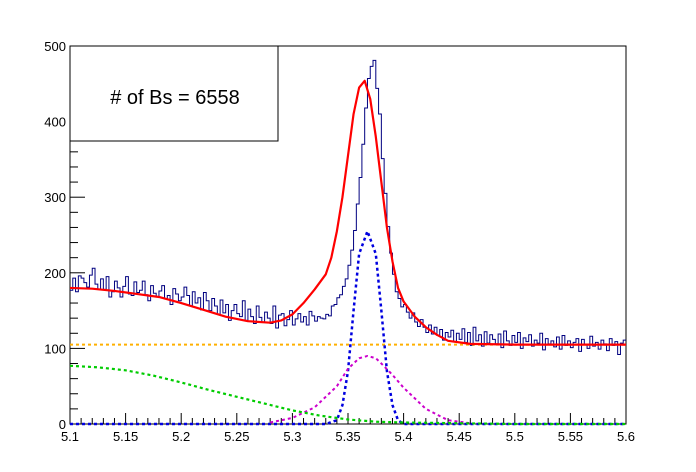 The image size is (696, 472). Describe the element at coordinates (55, 197) in the screenshot. I see `y-tick-label: 300` at that location.